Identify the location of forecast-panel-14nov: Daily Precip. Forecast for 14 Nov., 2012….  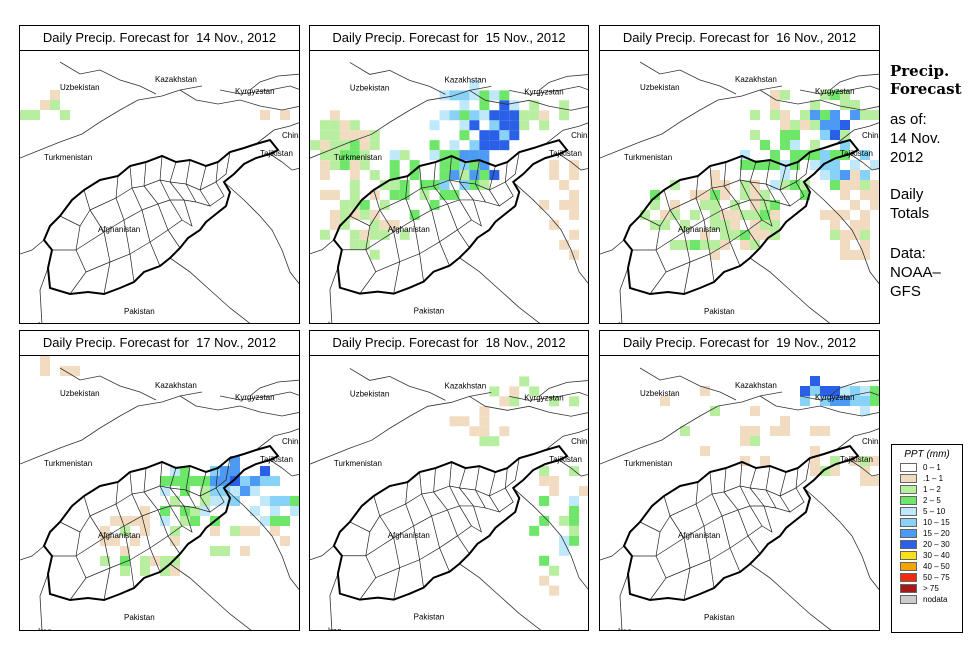
(159, 174).